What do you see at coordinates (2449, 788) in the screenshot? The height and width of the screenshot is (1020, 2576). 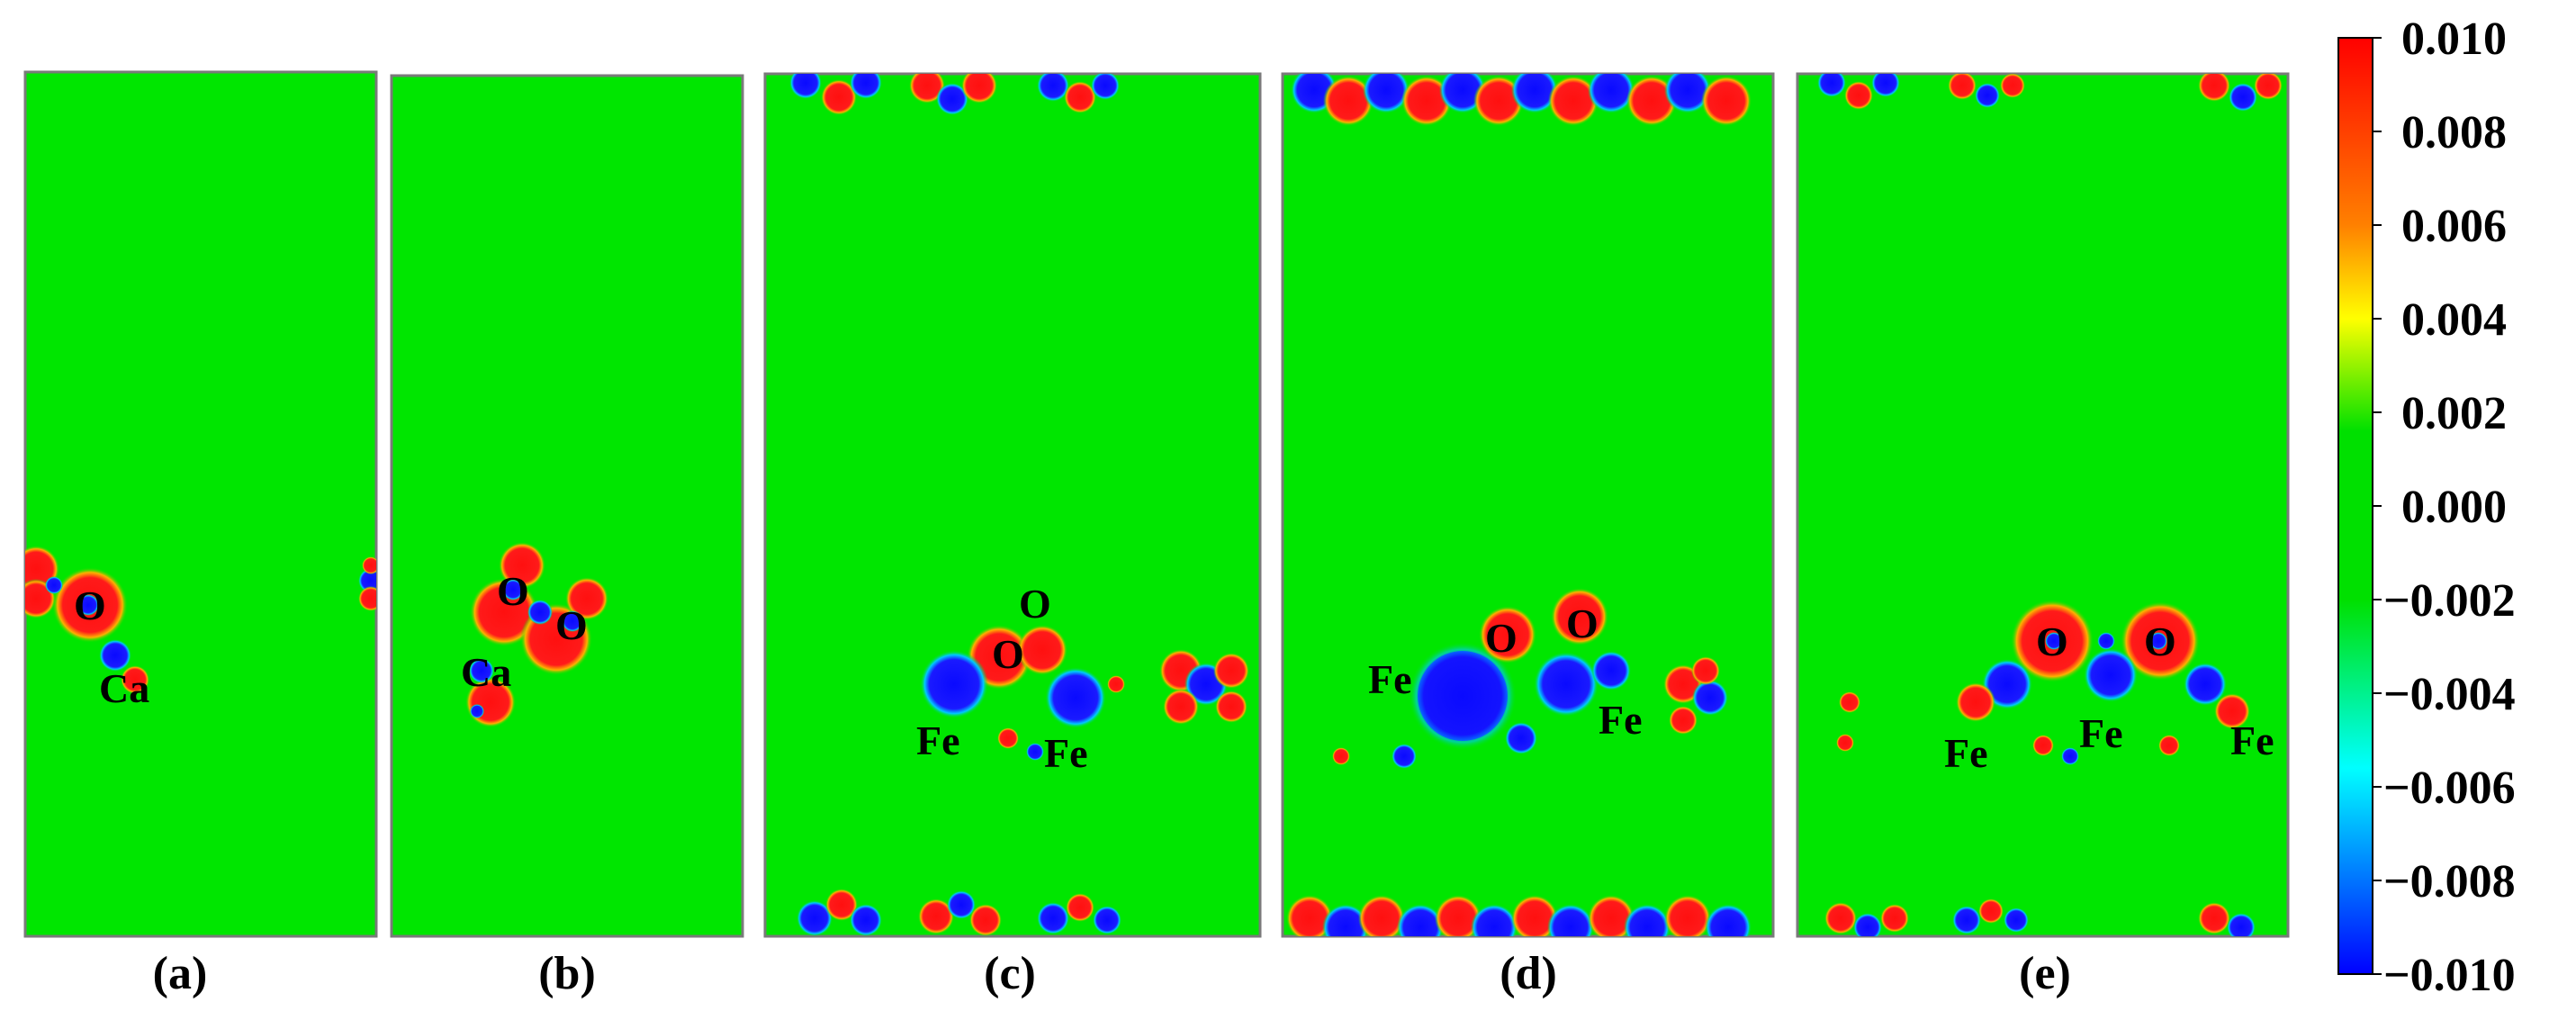 I see `colorbar-tick: −0.006` at bounding box center [2449, 788].